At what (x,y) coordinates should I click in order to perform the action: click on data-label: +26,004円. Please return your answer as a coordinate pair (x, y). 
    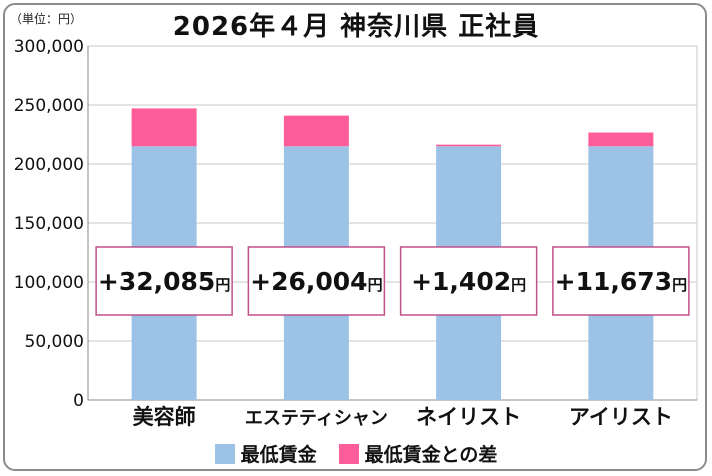
    Looking at the image, I should click on (316, 281).